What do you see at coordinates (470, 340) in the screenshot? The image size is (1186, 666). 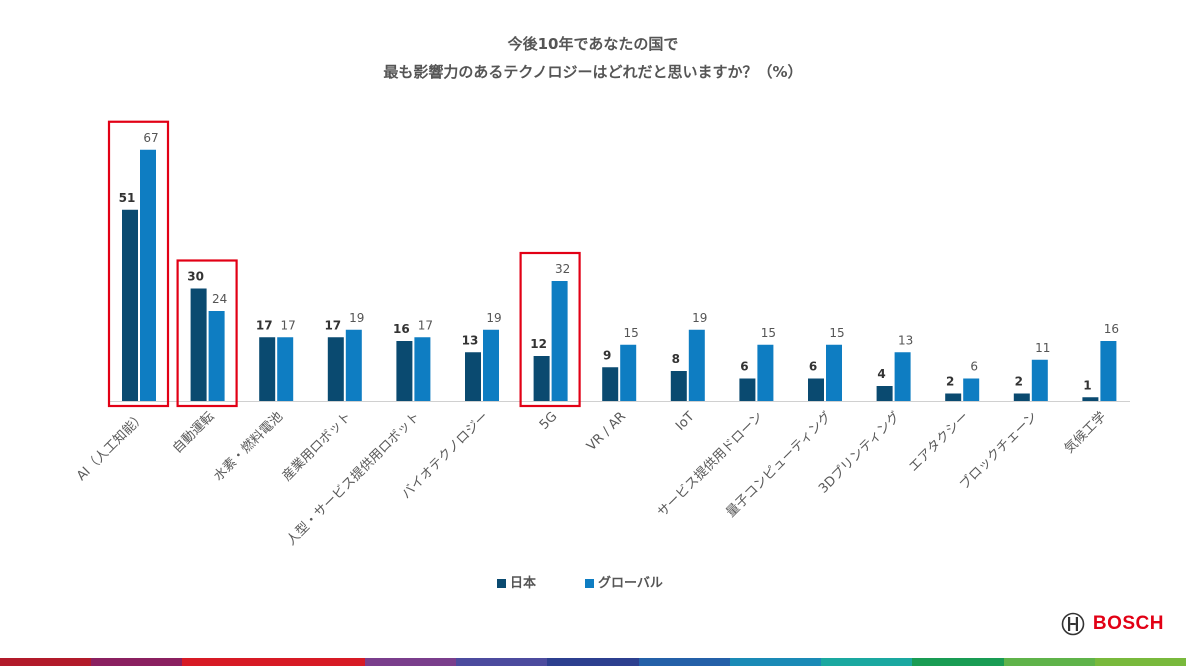 I see `data-label-japan: 13` at bounding box center [470, 340].